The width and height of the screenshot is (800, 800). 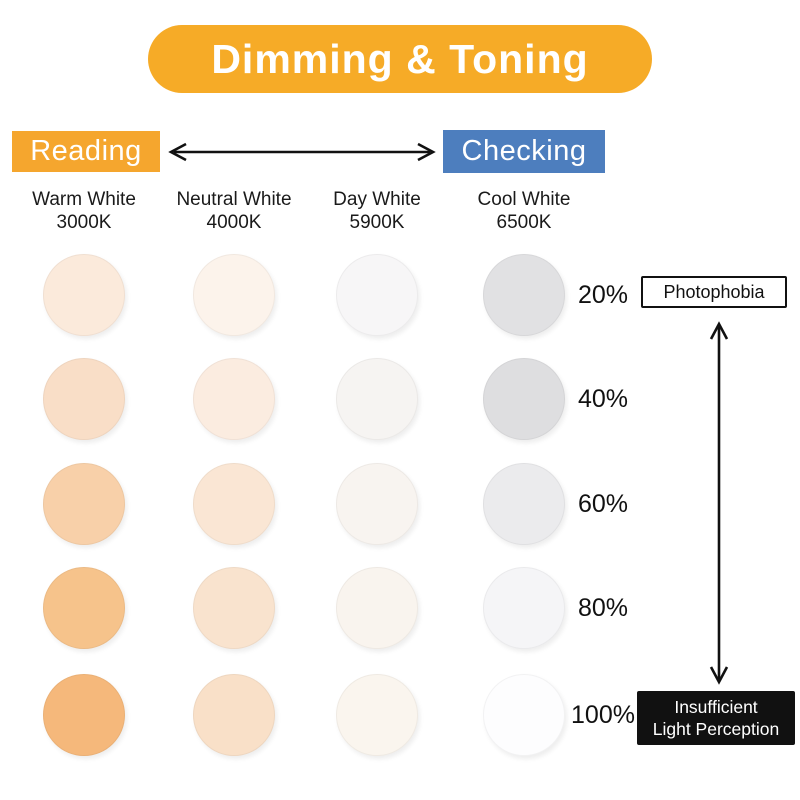 I want to click on column-name: Day White, so click(x=377, y=199).